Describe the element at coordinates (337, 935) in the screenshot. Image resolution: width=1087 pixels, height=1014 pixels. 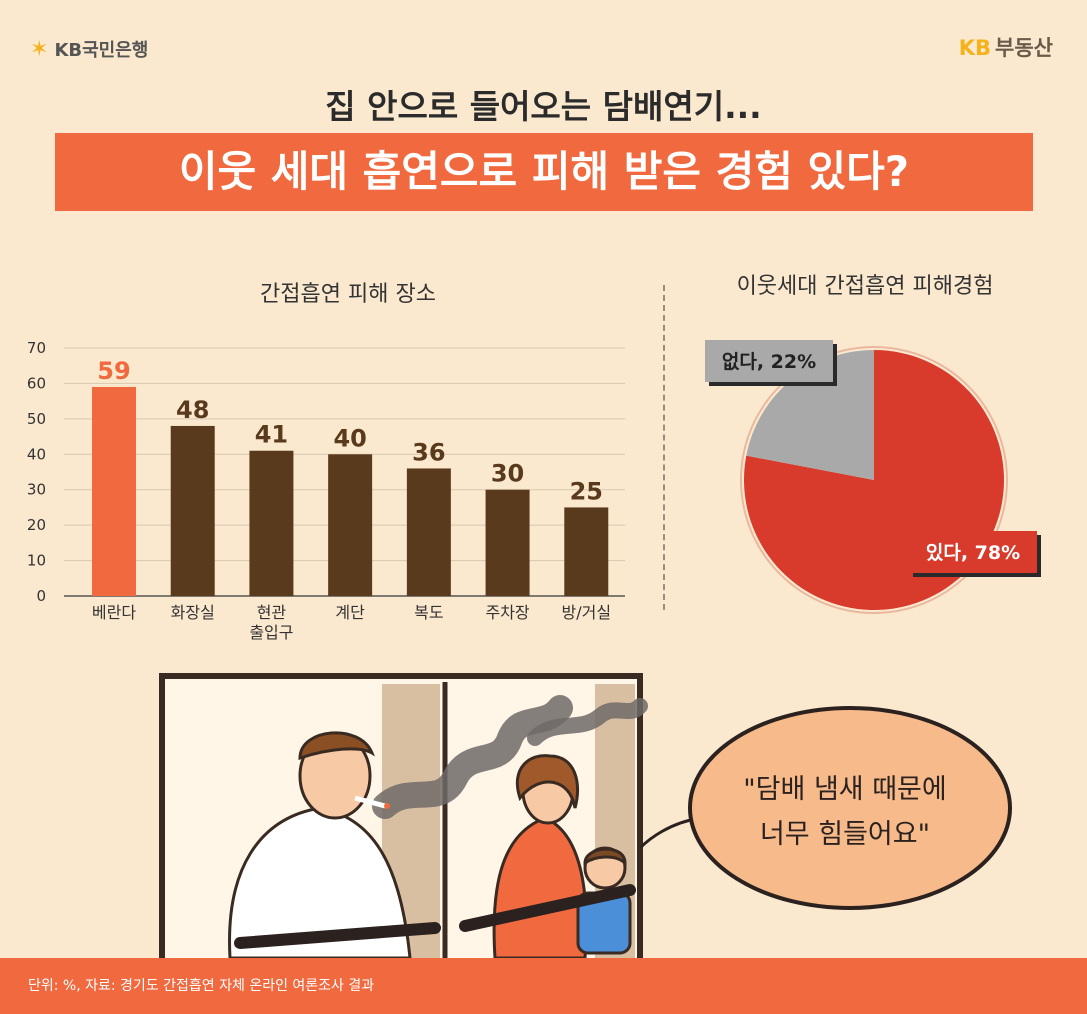
I see `railing-left` at that location.